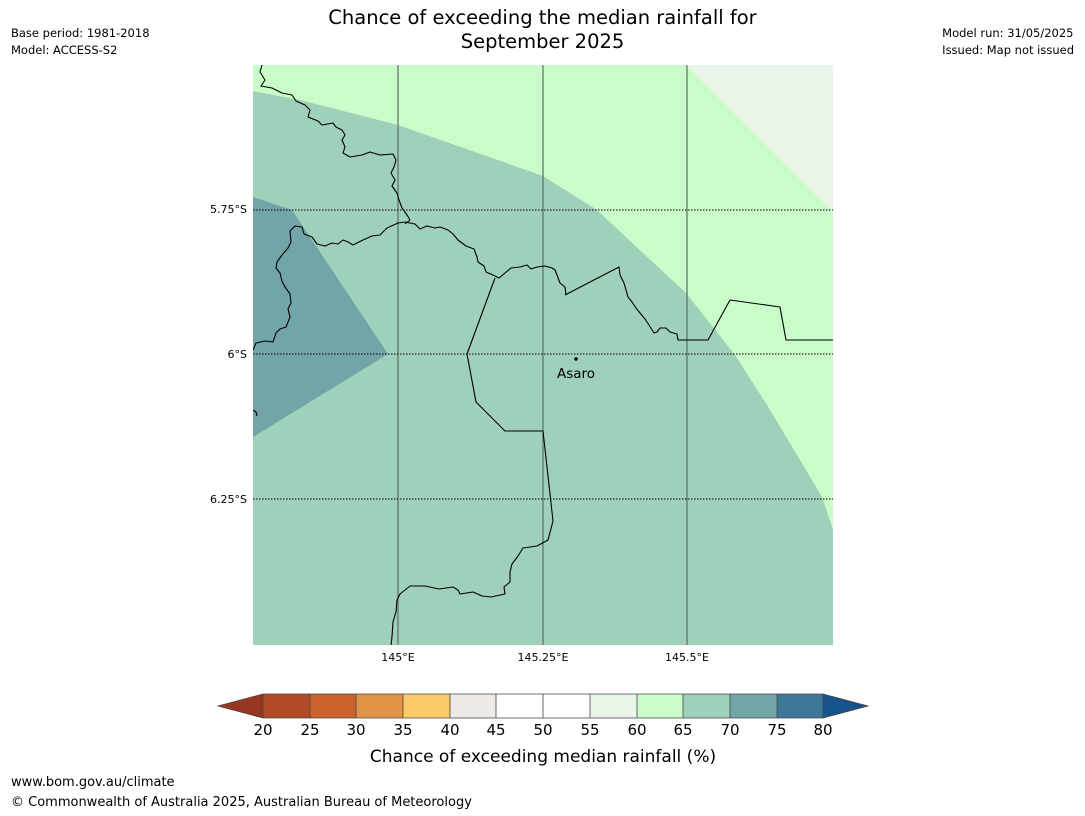  I want to click on colorbar-tick: 65, so click(682, 730).